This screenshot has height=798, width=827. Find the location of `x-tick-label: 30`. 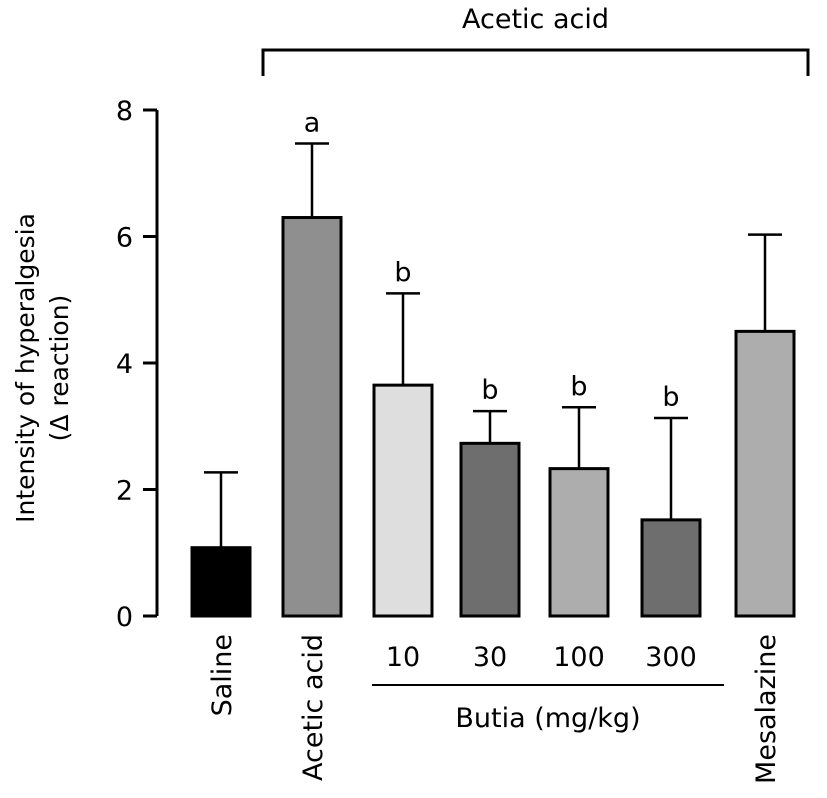

x-tick-label: 30 is located at coordinates (490, 657).